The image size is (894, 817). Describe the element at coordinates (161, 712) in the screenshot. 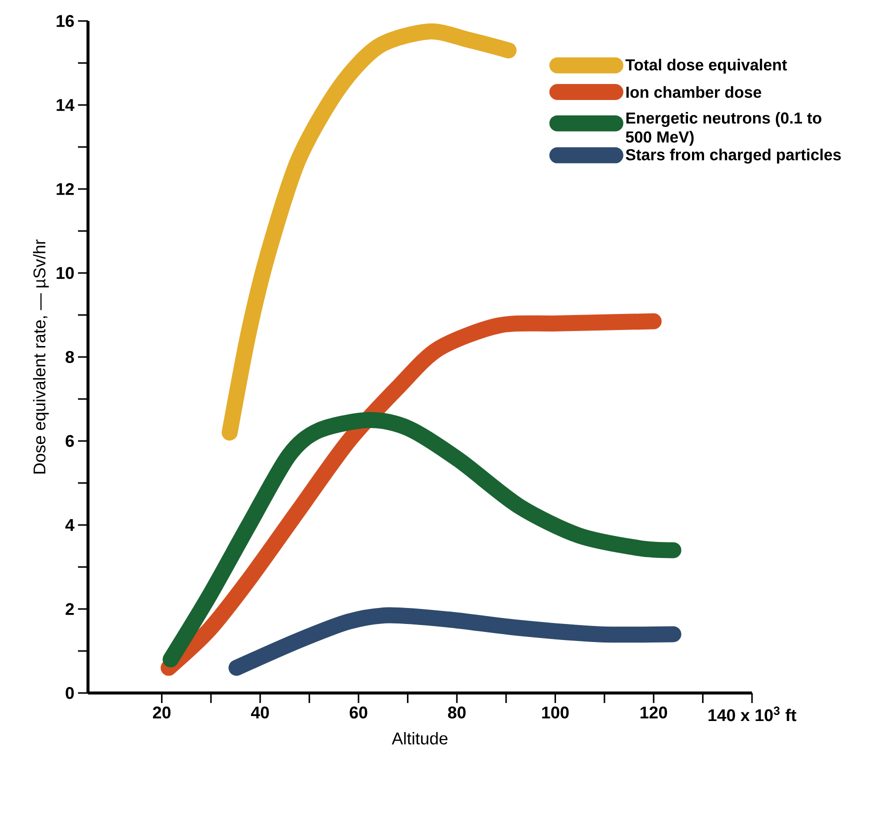

I see `x-tick-label: 20` at that location.